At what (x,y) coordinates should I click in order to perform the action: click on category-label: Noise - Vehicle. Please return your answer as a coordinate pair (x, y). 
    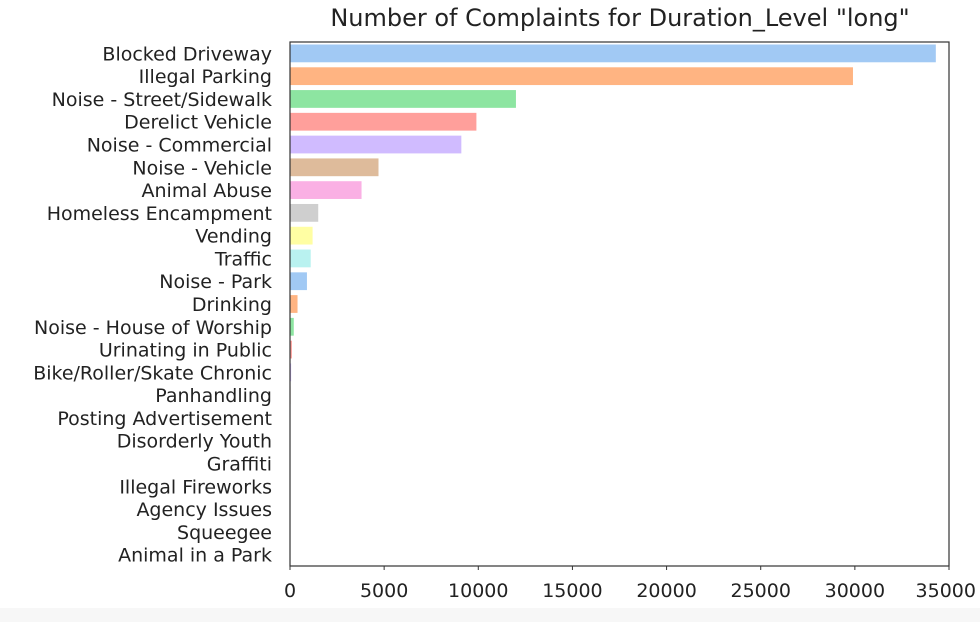
    Looking at the image, I should click on (202, 168).